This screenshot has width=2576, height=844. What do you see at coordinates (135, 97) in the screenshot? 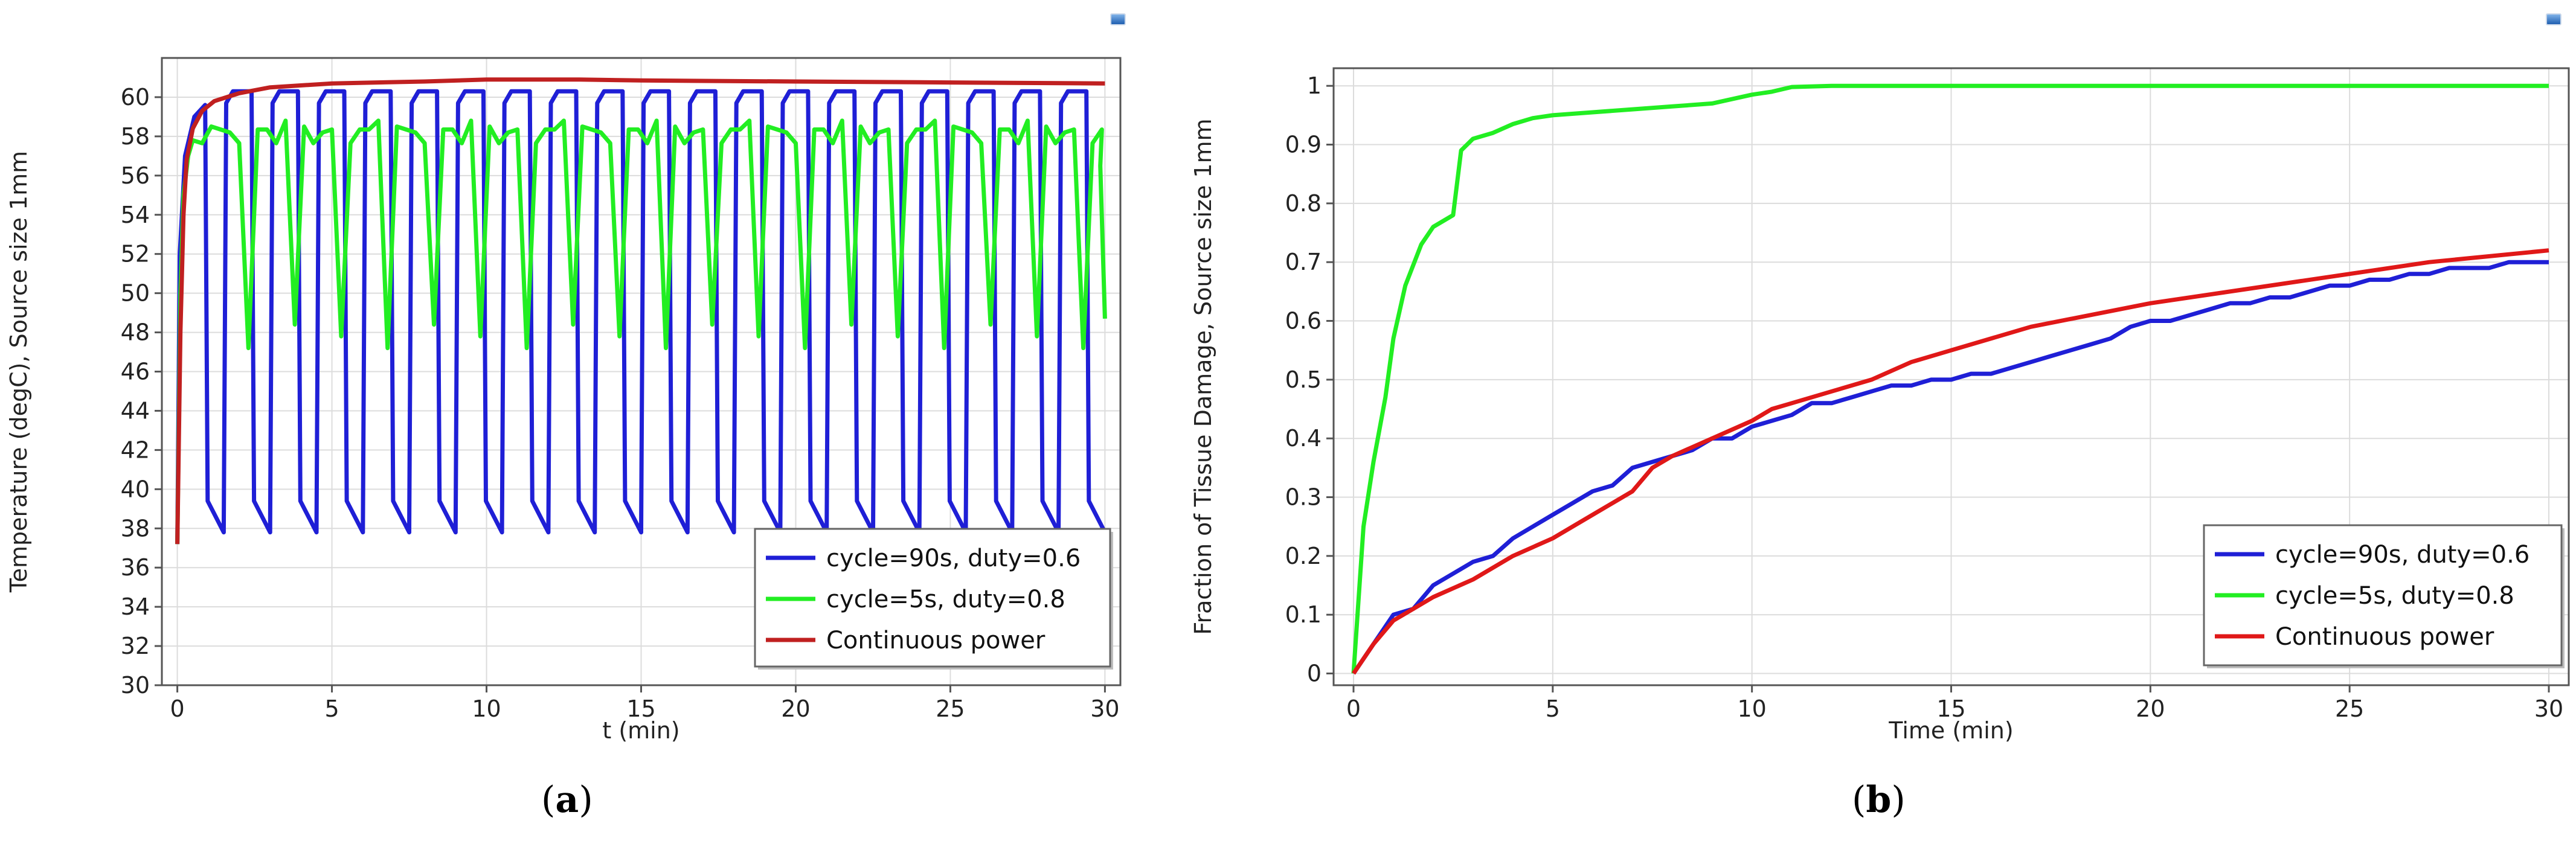
I see `y-tick-label: 60` at bounding box center [135, 97].